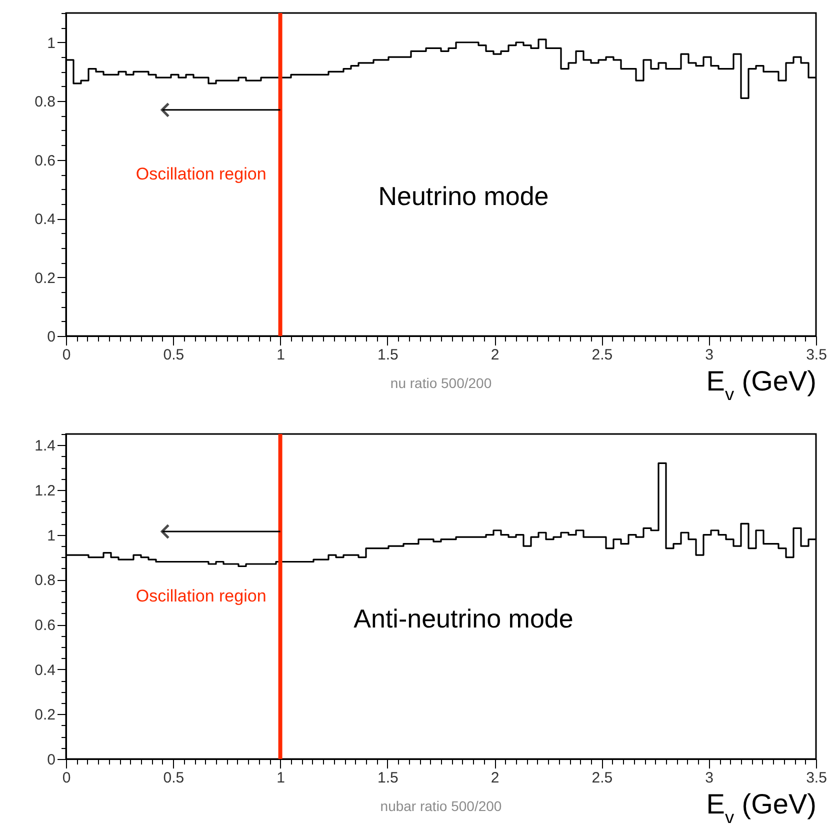  I want to click on y-tick-label: 1.2, so click(45, 491).